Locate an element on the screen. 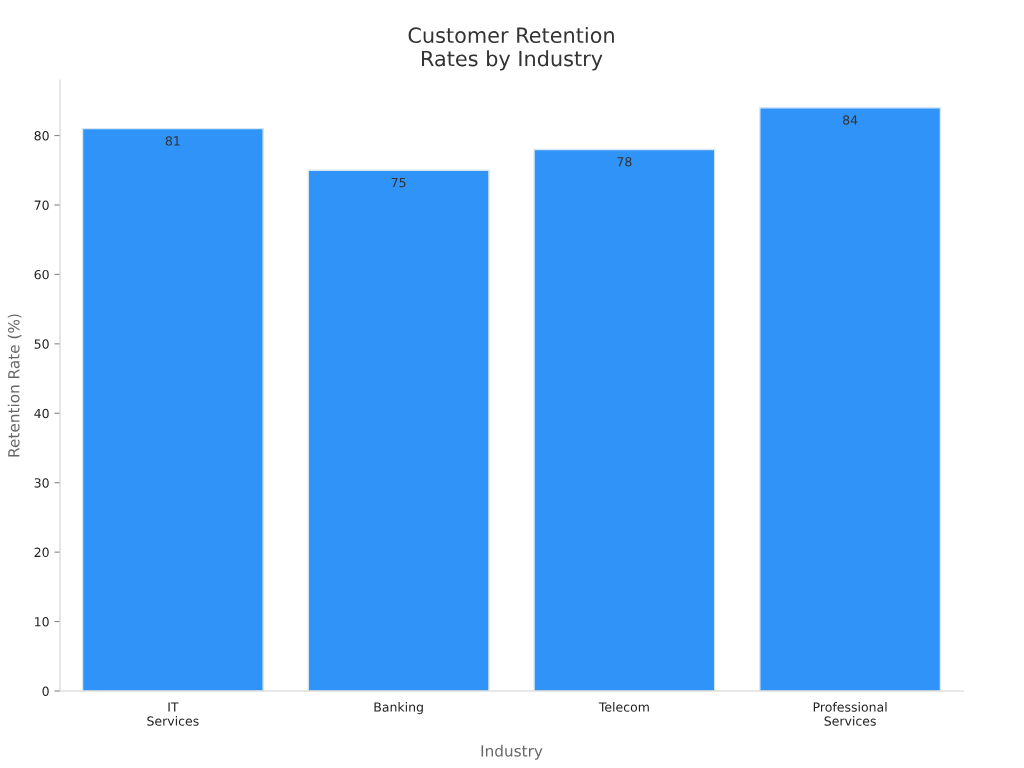 This screenshot has height=768, width=1024. chart-title: Customer Retention Rates by Industry is located at coordinates (511, 48).